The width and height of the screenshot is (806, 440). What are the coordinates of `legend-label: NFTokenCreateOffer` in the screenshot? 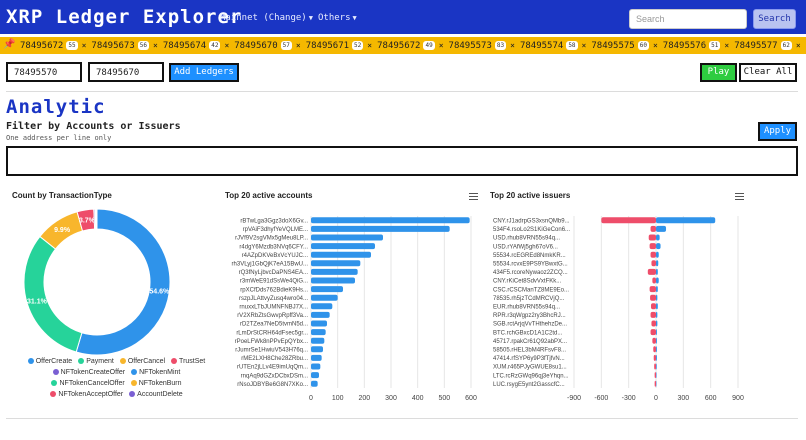 It's located at (93, 372).